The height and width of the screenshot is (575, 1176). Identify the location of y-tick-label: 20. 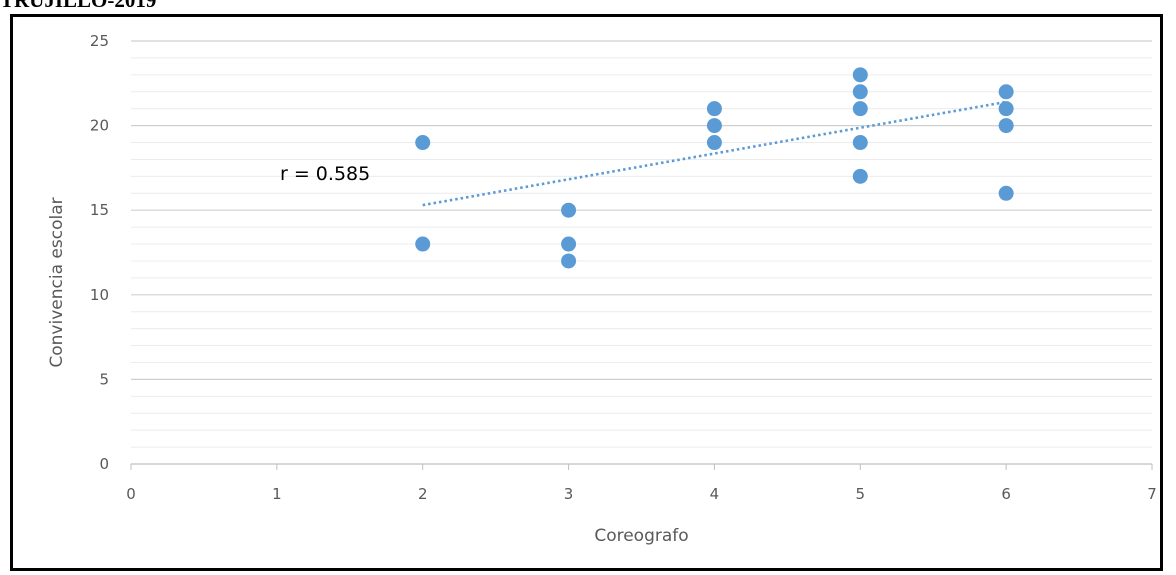
(99, 126).